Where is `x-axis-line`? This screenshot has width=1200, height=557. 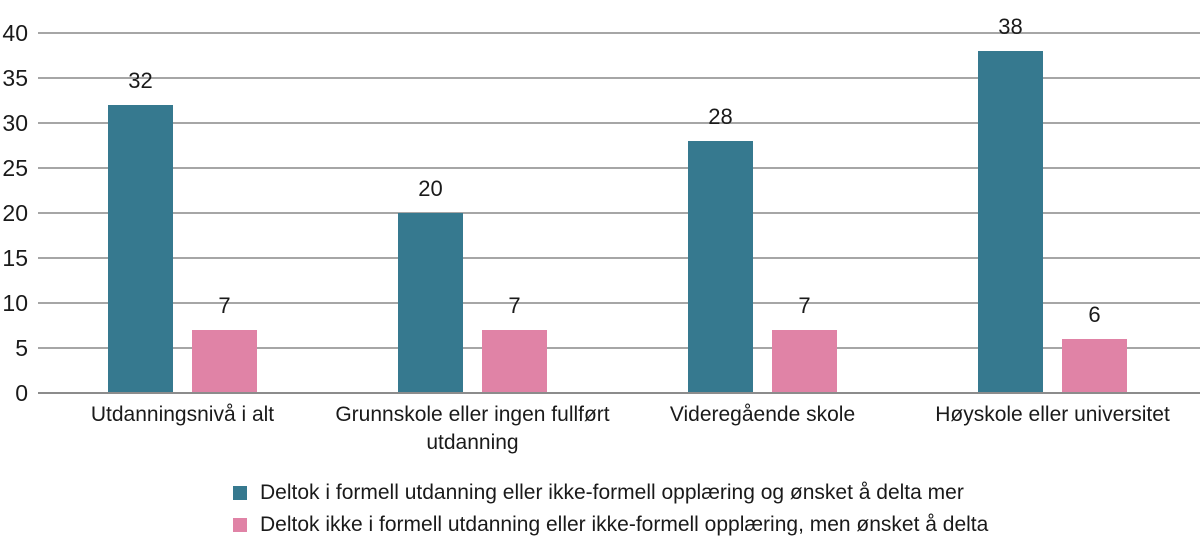
x-axis-line is located at coordinates (619, 393).